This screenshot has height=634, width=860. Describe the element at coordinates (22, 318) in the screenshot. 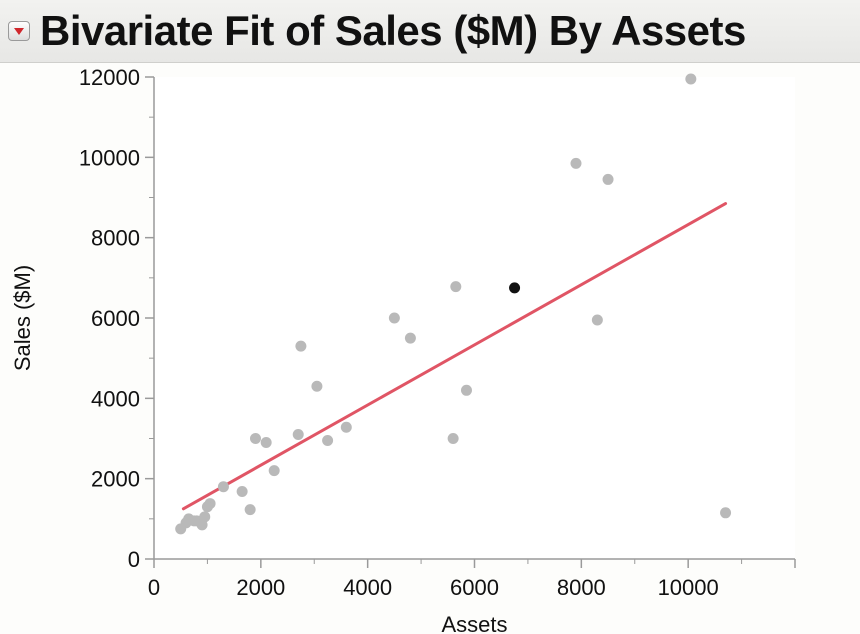

I see `y-axis-label: Sales ($M)` at that location.